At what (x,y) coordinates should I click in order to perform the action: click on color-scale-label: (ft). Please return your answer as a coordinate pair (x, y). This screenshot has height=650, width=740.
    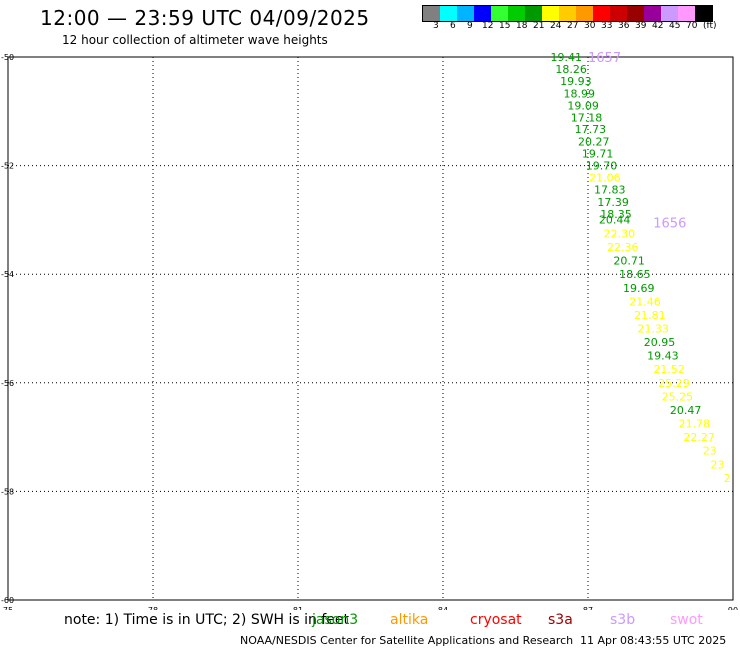
    Looking at the image, I should click on (710, 26).